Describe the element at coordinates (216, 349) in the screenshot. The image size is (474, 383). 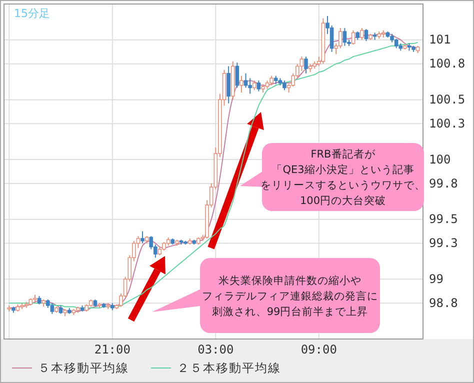
I see `x-tick-label: 03:00` at that location.